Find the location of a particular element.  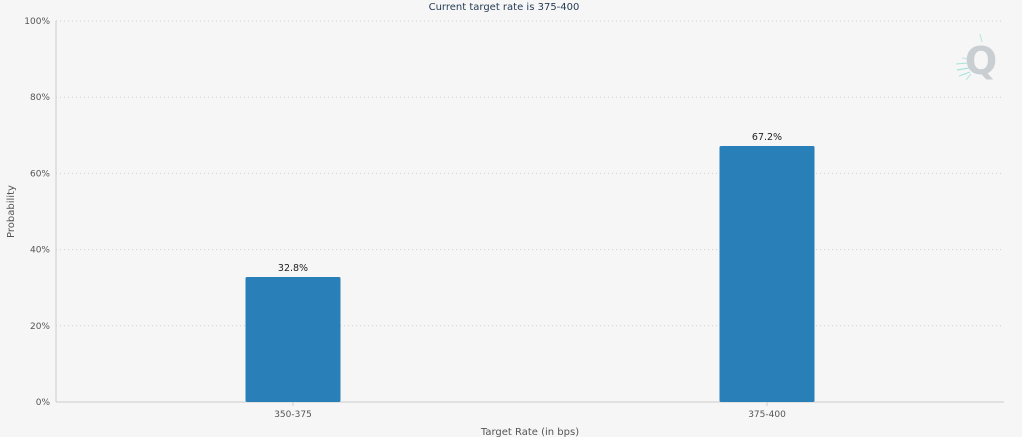

data-label: 67.2% is located at coordinates (767, 137).